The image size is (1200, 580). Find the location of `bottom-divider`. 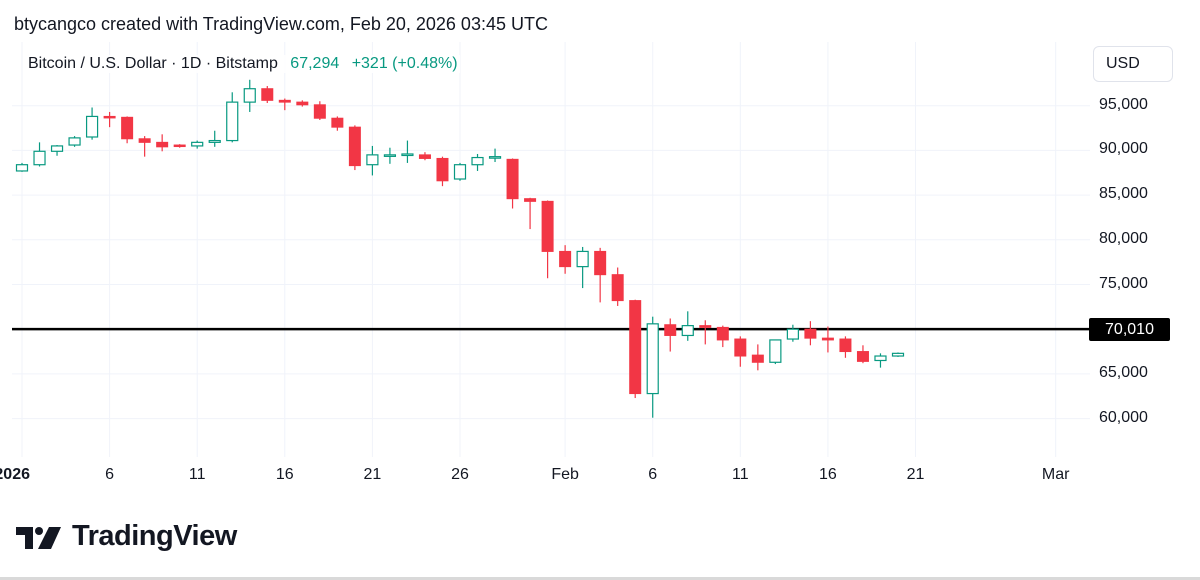

bottom-divider is located at coordinates (600, 578).